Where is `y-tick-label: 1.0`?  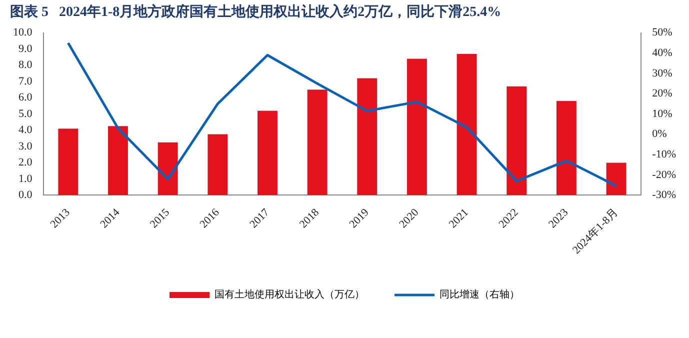 y-tick-label: 1.0 is located at coordinates (25, 178).